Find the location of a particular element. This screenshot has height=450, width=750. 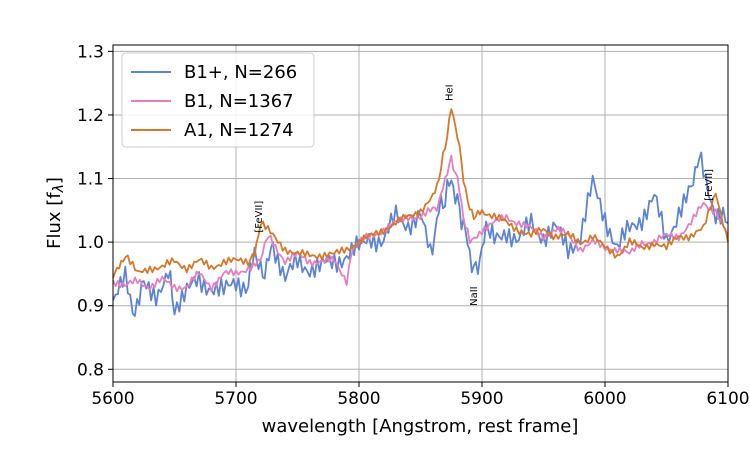

x-tick-label: 6000 is located at coordinates (604, 399).